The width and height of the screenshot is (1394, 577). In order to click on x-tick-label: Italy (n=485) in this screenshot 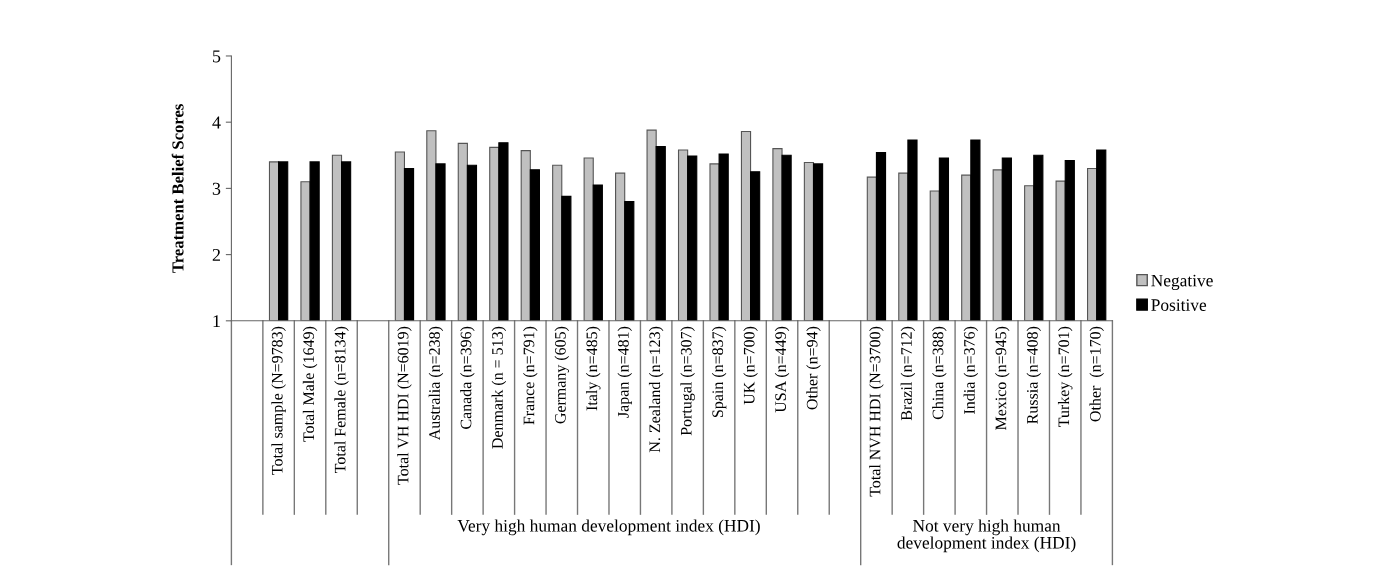, I will do `click(593, 368)`.